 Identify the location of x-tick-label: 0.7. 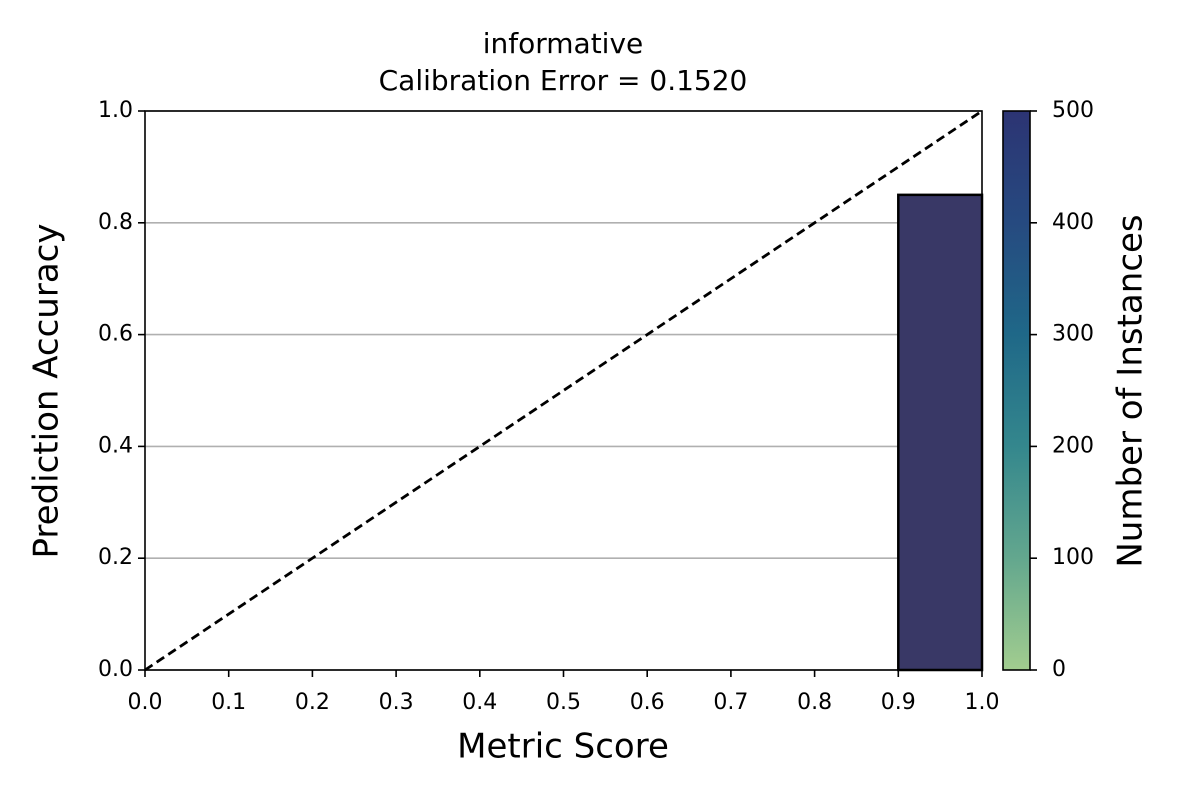
(730, 702).